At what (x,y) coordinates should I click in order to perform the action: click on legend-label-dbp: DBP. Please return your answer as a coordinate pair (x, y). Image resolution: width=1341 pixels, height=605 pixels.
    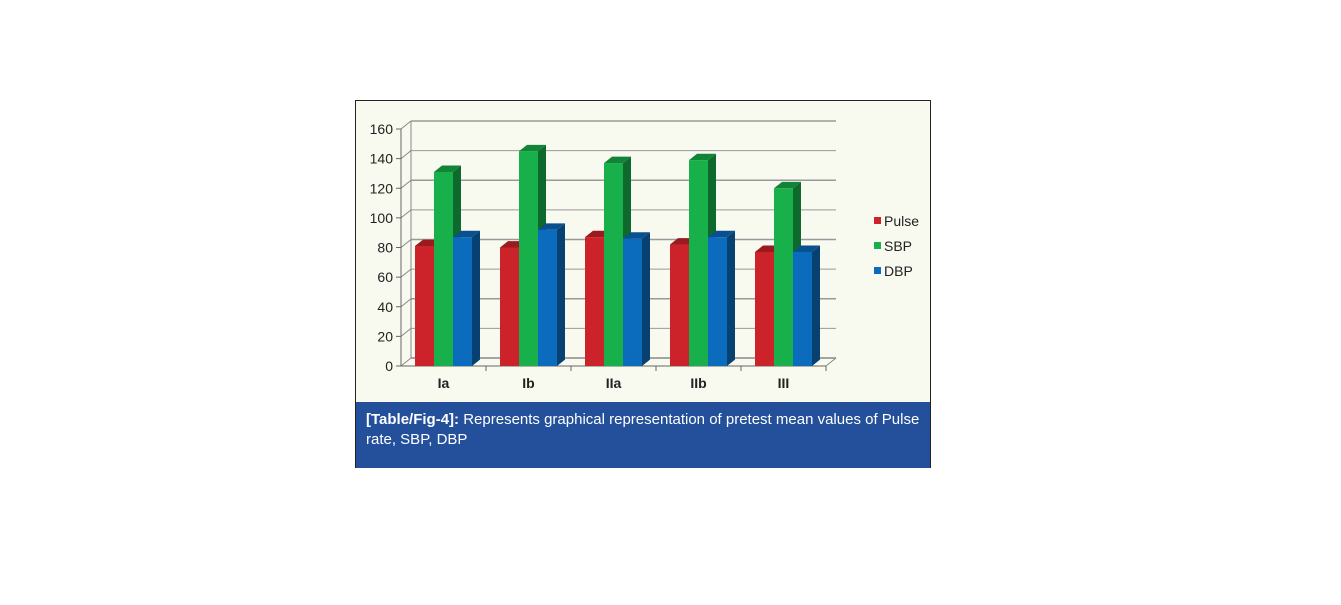
    Looking at the image, I should click on (898, 271).